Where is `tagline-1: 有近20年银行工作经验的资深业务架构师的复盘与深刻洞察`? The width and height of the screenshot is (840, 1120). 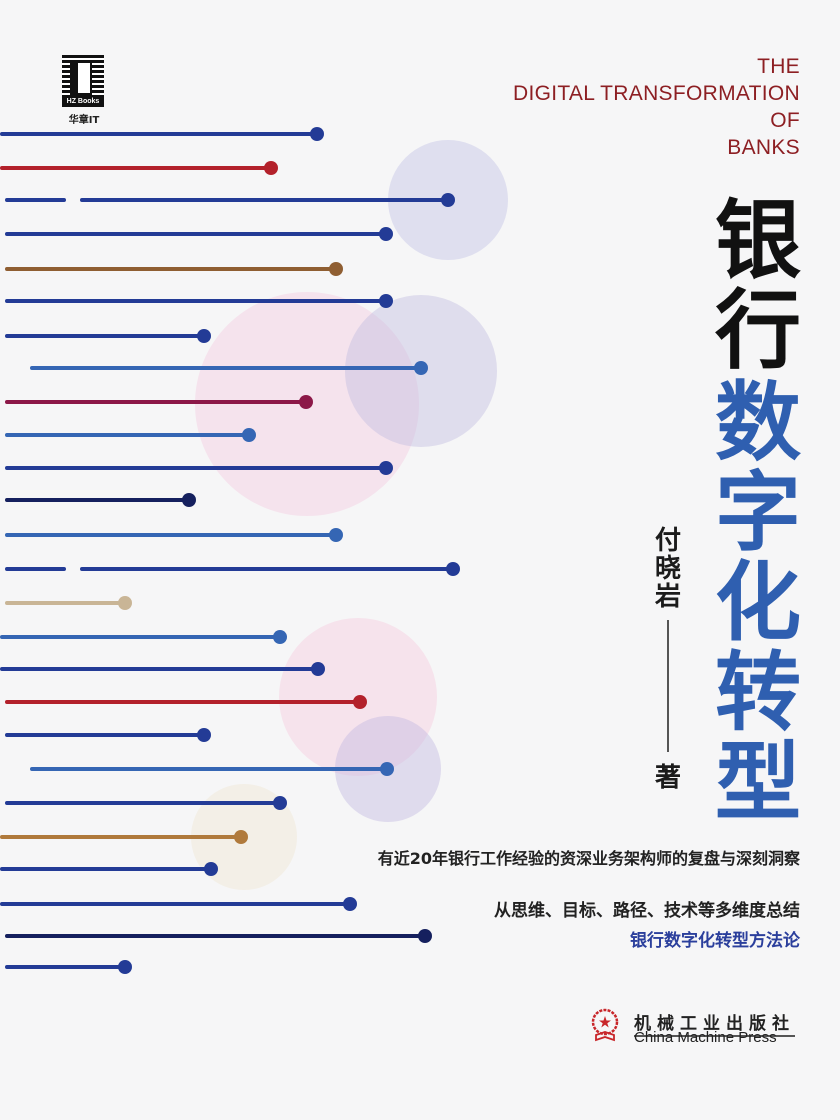 tagline-1: 有近20年银行工作经验的资深业务架构师的复盘与深刻洞察 is located at coordinates (588, 858).